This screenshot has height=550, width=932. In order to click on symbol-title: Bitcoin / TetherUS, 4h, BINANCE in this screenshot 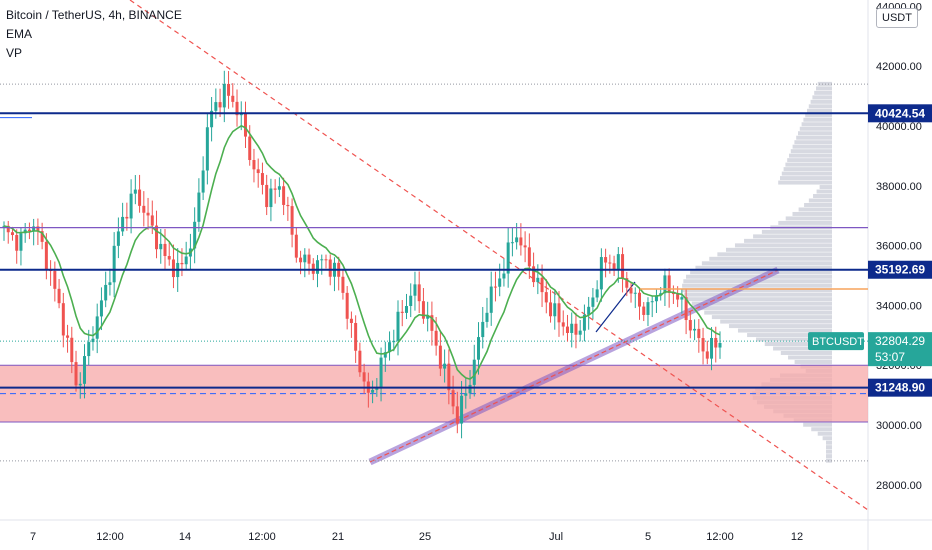, I will do `click(94, 15)`.